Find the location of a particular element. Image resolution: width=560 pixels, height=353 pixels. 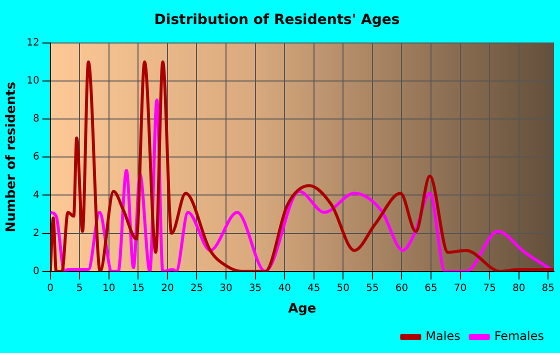

legend-label: Females is located at coordinates (519, 336).